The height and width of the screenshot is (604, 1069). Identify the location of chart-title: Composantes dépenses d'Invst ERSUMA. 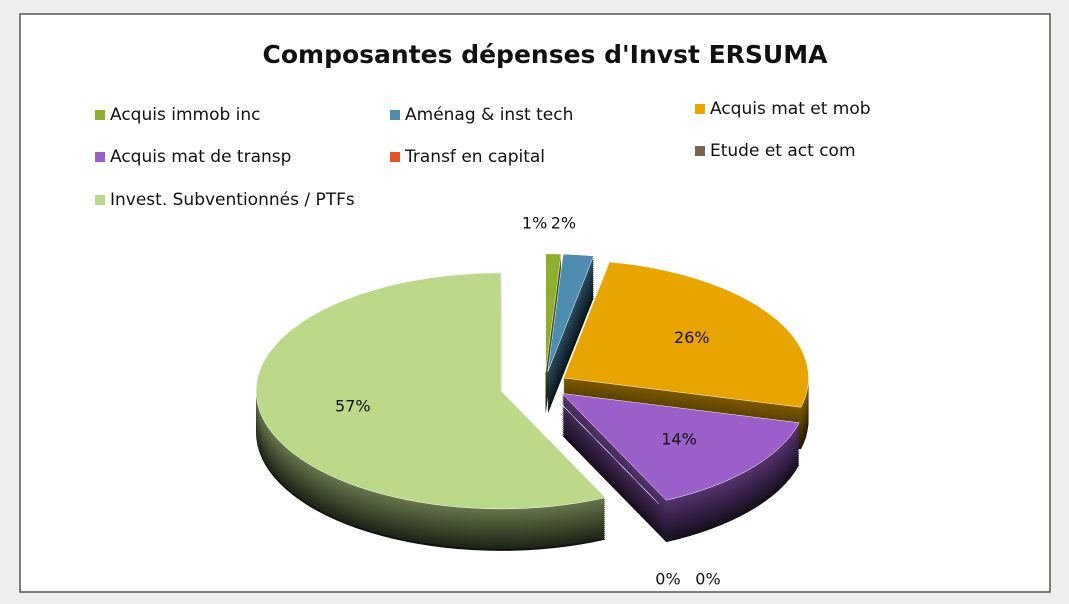
(546, 54).